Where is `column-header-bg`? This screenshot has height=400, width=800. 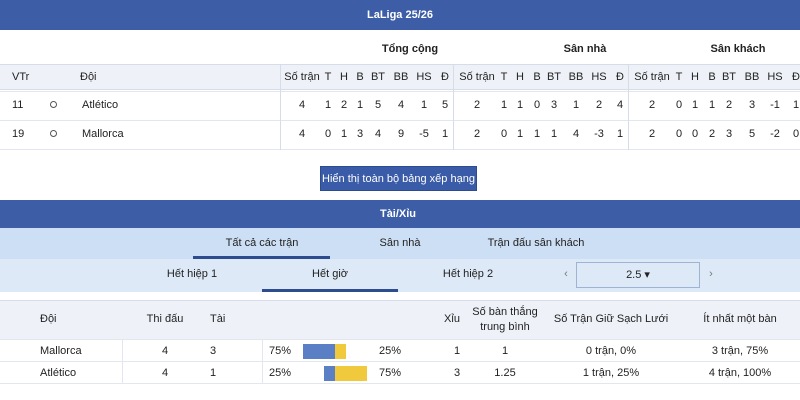
column-header-bg is located at coordinates (400, 77).